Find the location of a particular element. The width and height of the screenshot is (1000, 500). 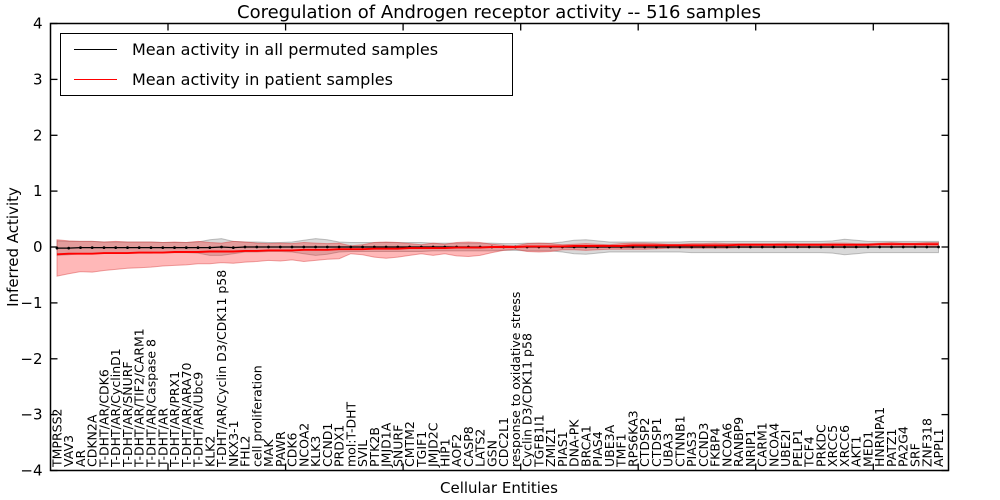

x-category-label: CTDSP1 is located at coordinates (656, 442).